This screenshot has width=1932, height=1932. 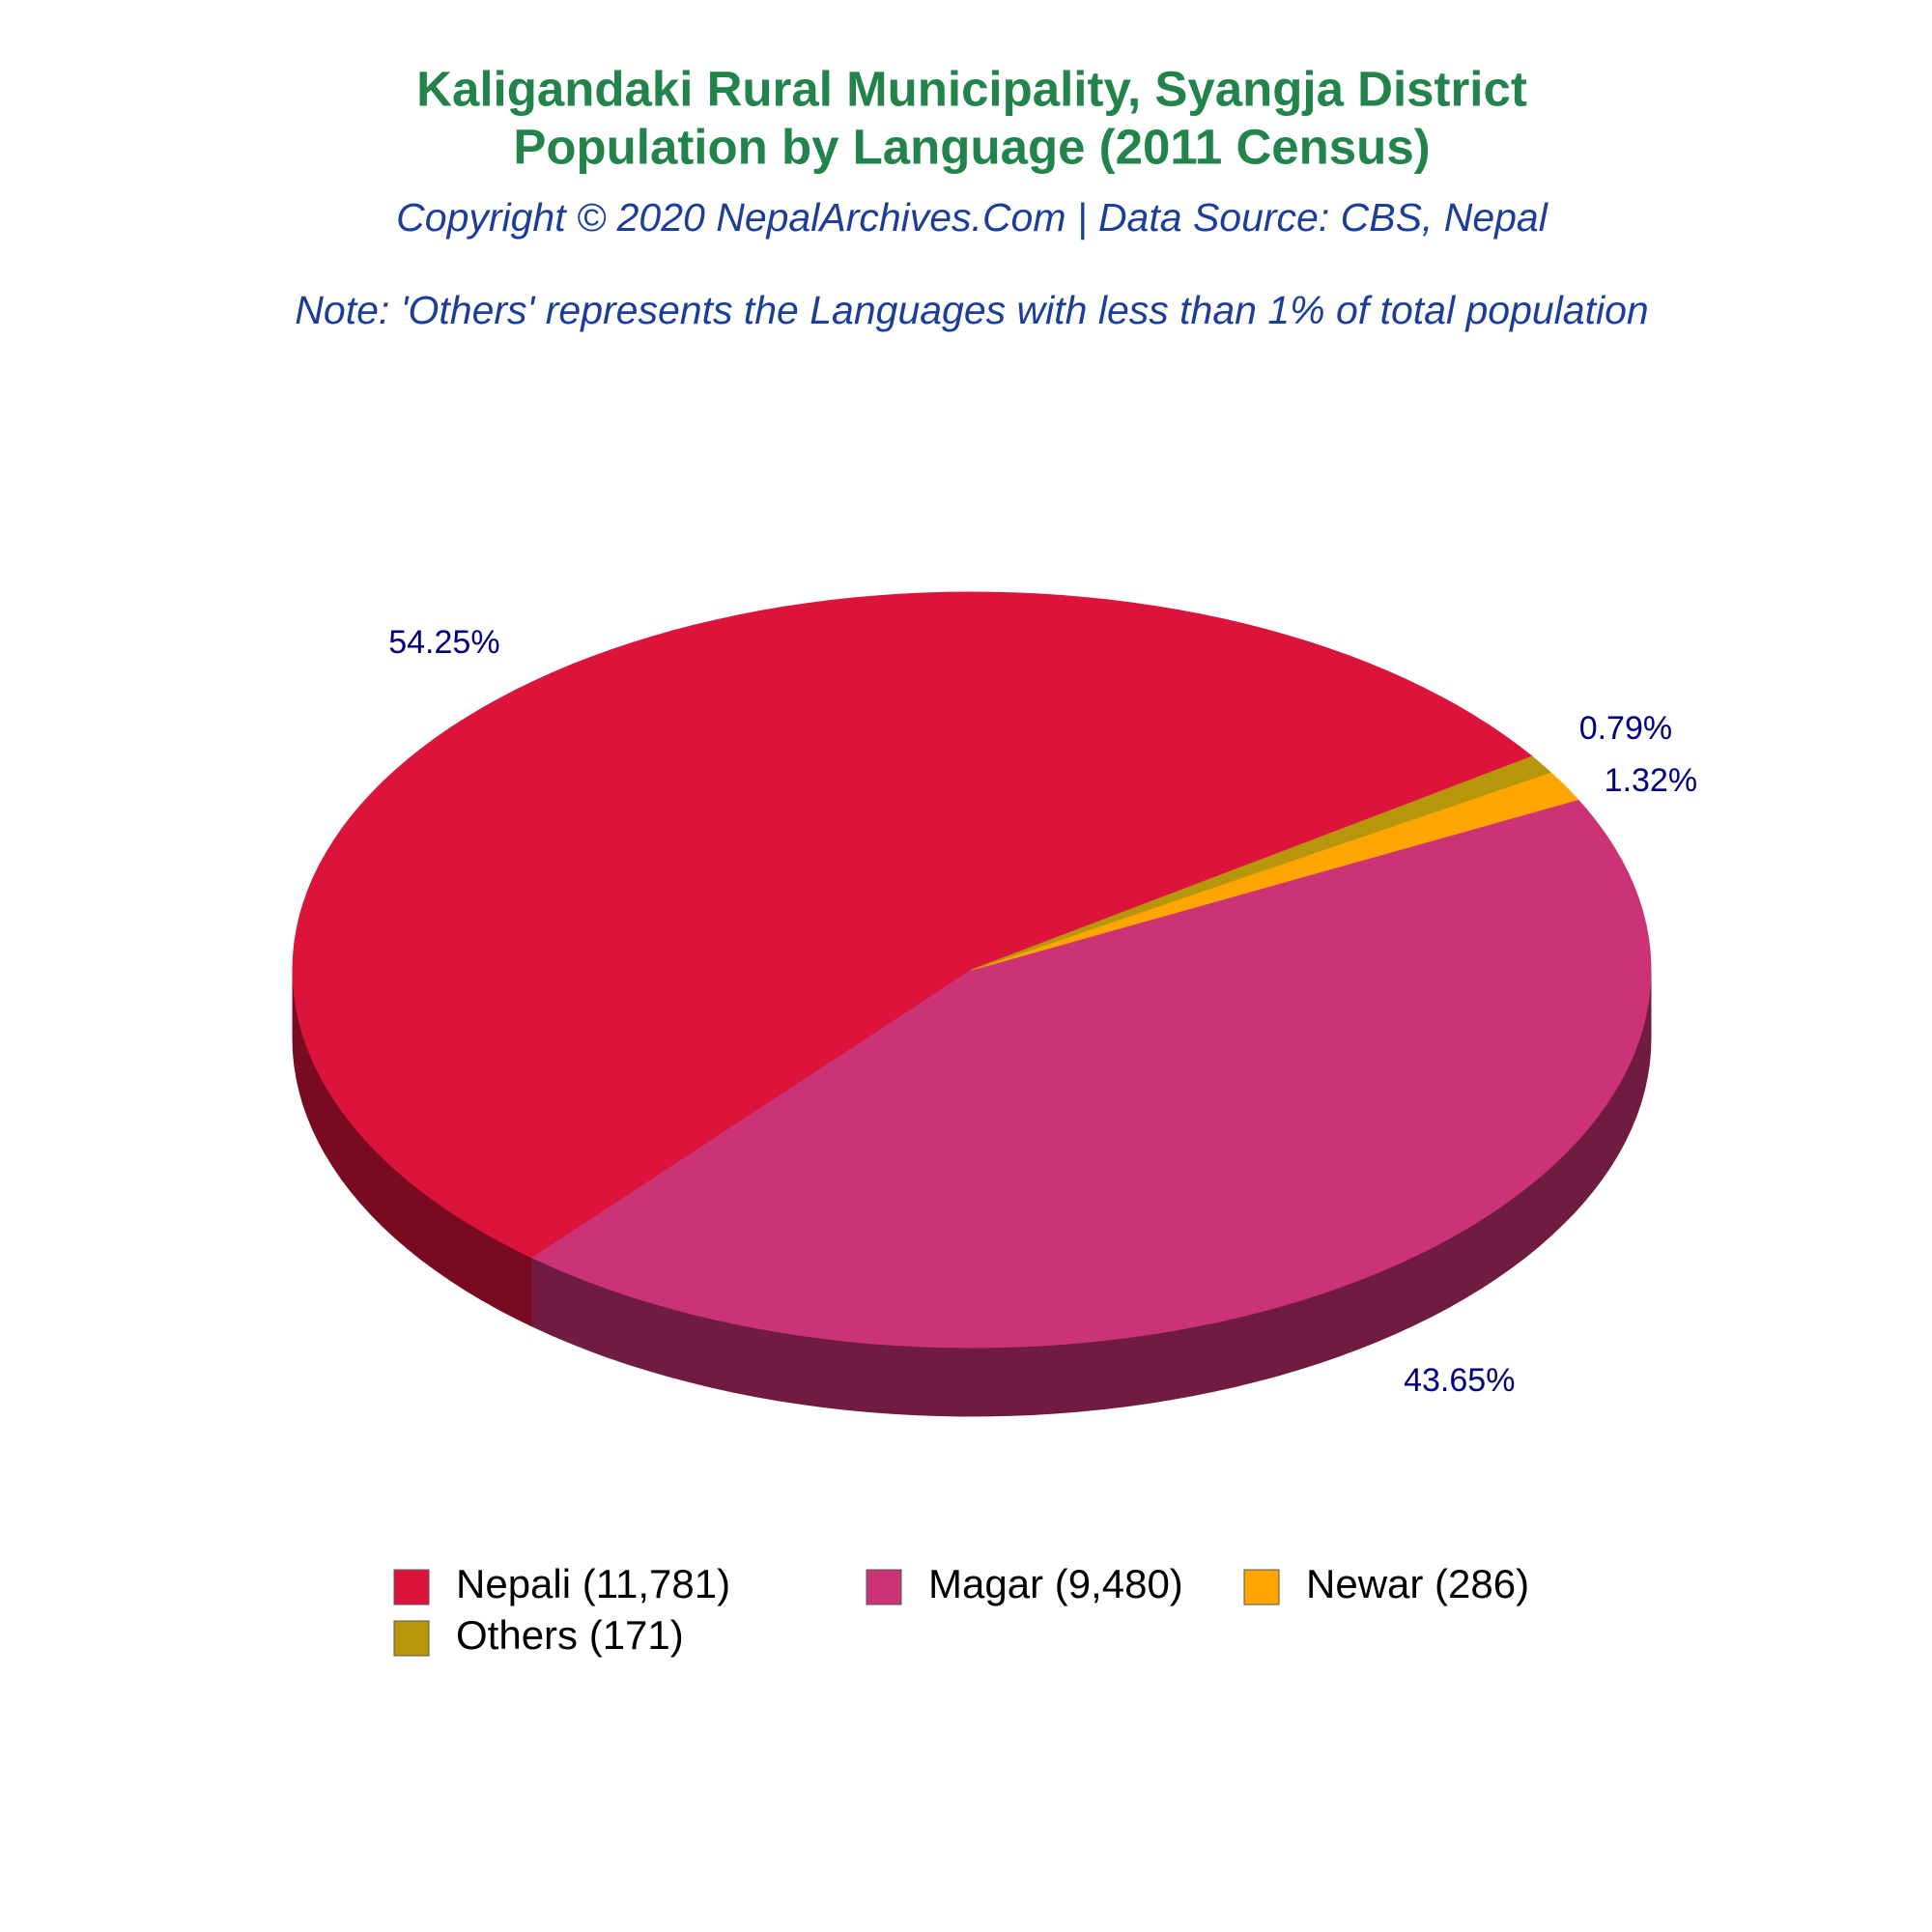 I want to click on slice, so click(x=1261, y=863).